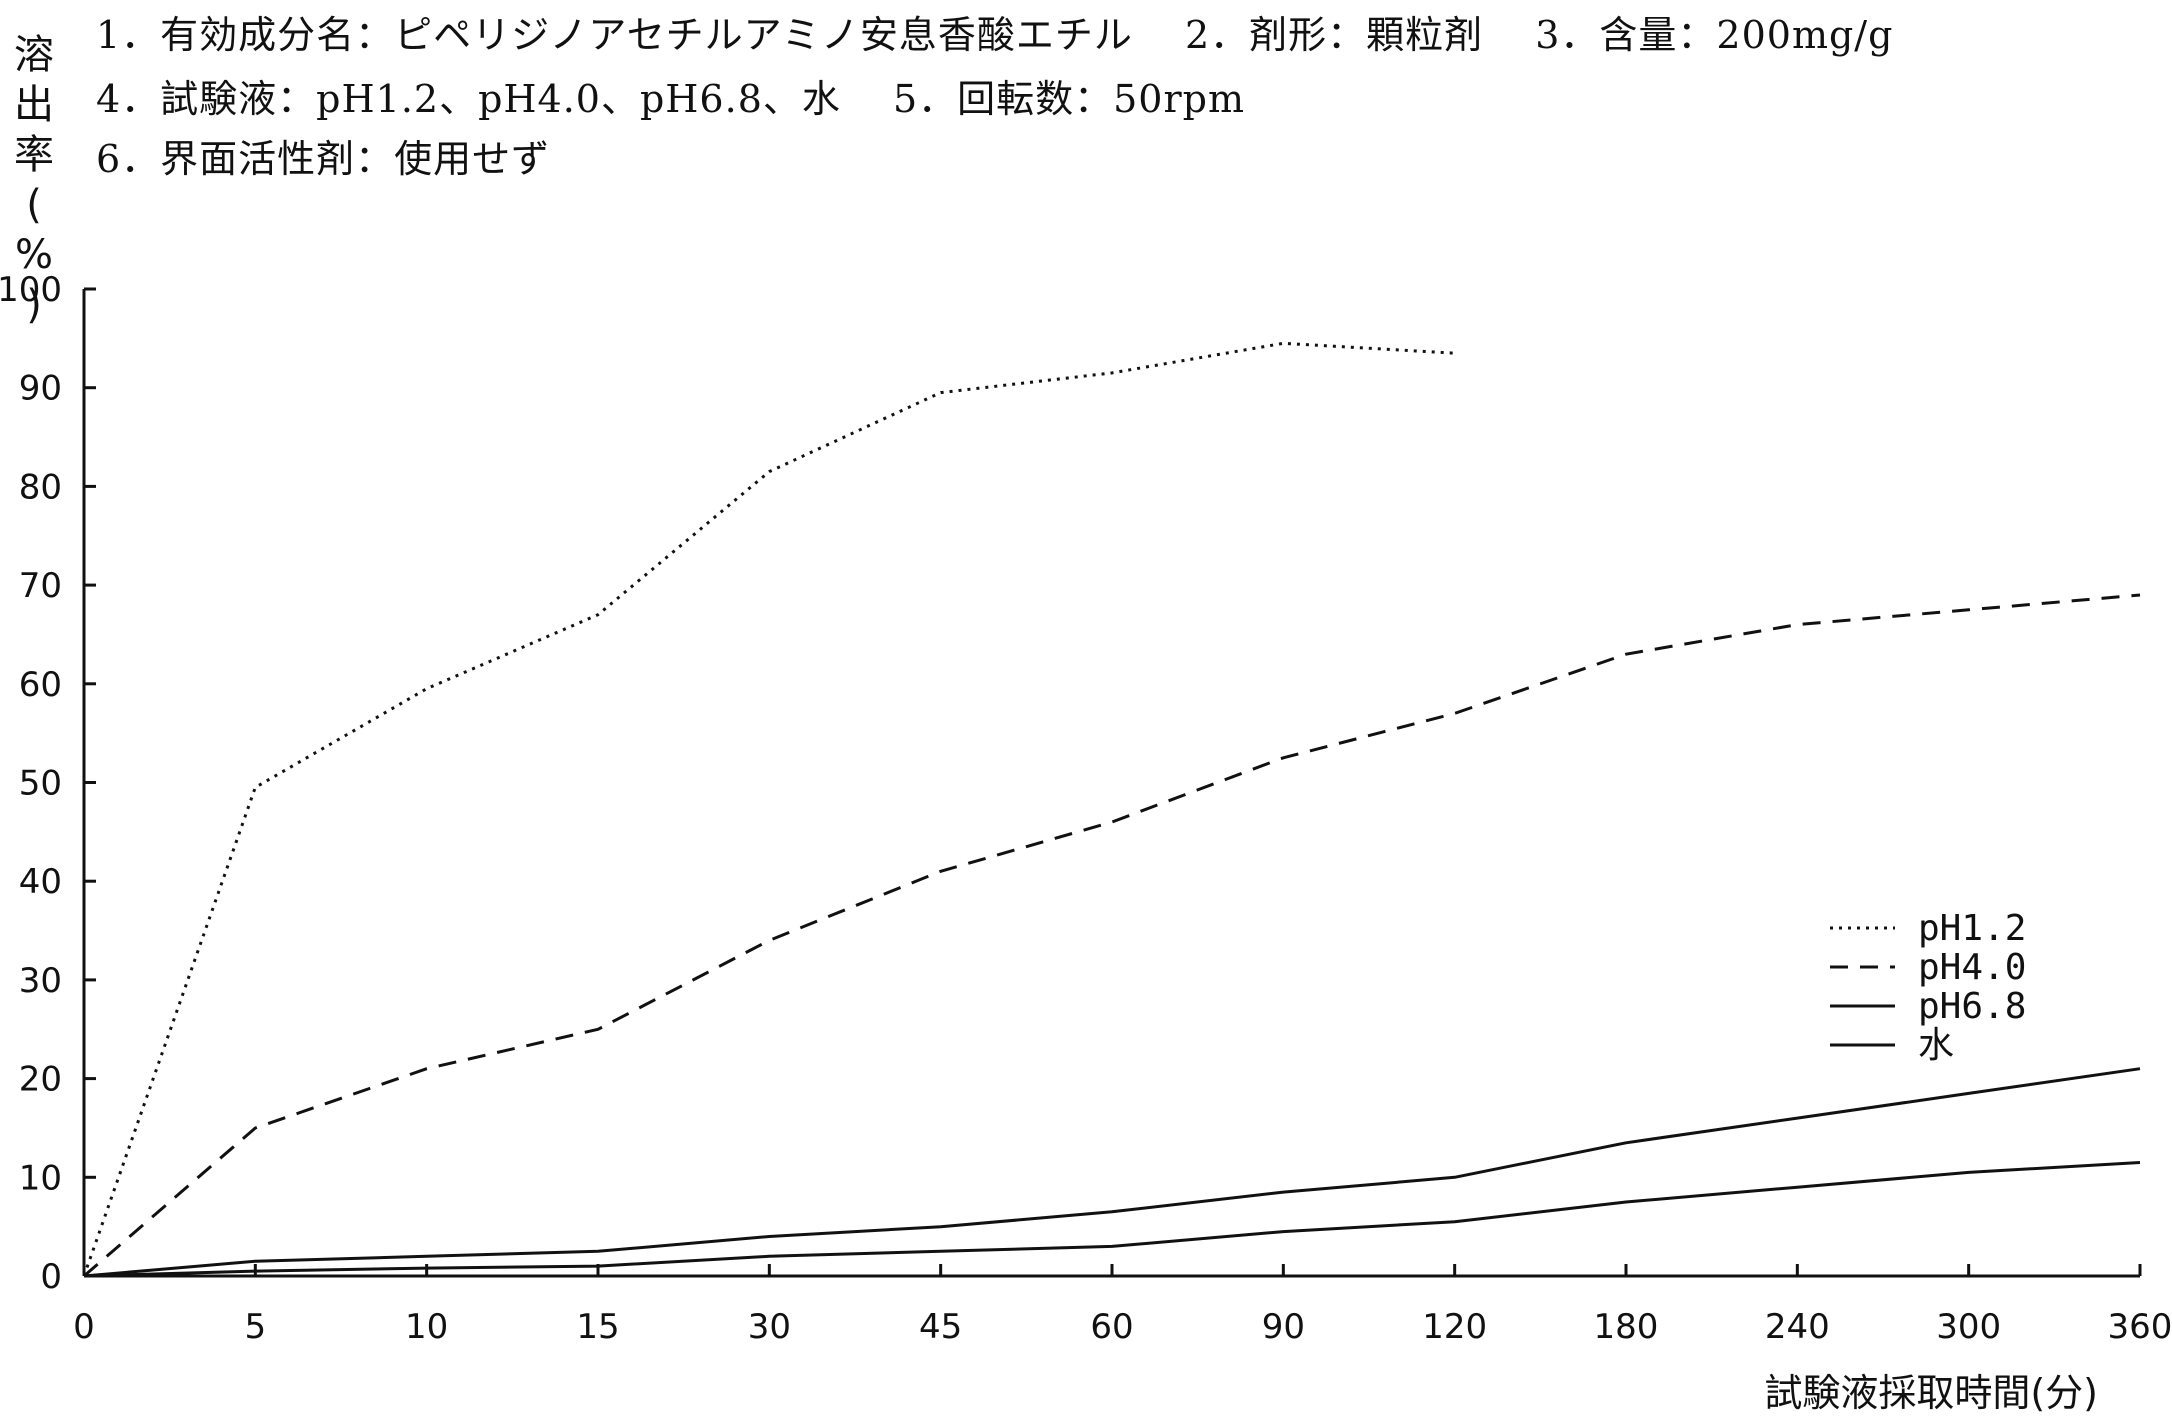  I want to click on y-axis-label-char: %, so click(33, 255).